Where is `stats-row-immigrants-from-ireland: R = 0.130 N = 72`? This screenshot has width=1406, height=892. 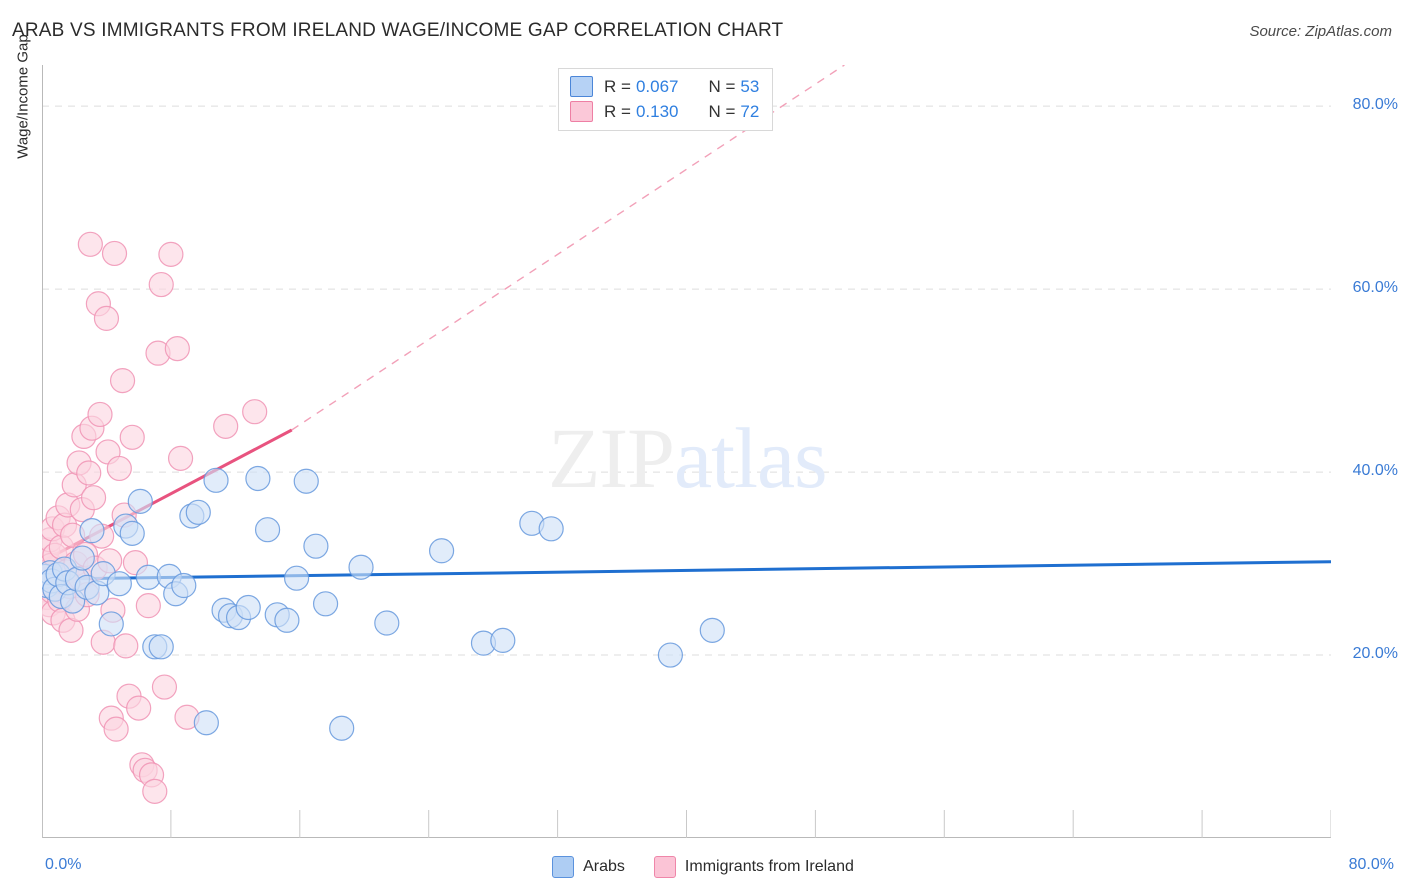
stats-row-immigrants-from-ireland: R = 0.130 N = 72 is located at coordinates (664, 111).